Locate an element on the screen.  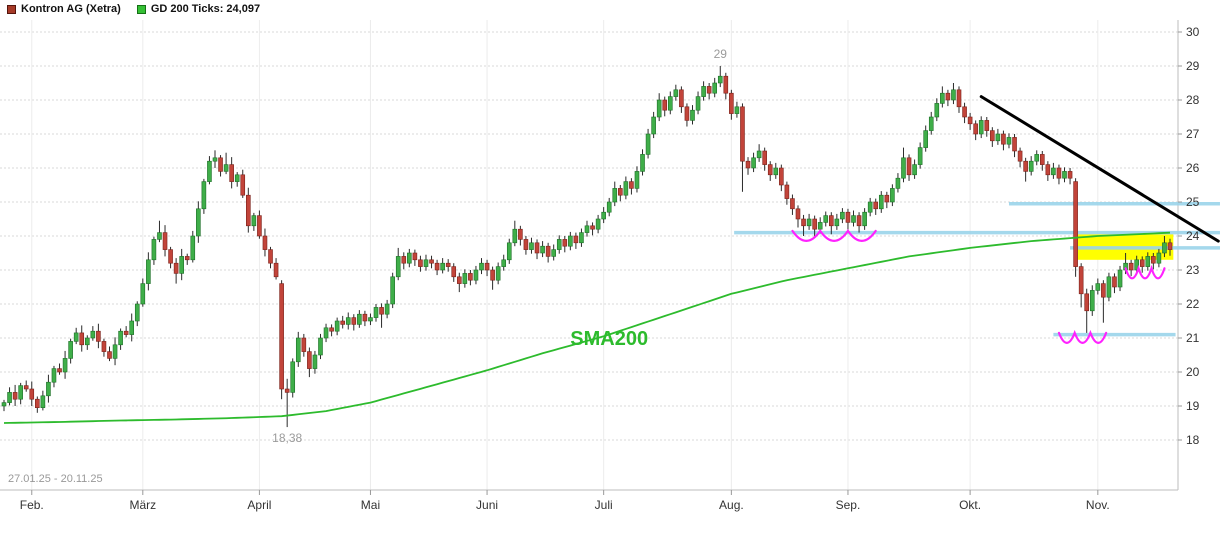
month-label: April is located at coordinates (259, 505).